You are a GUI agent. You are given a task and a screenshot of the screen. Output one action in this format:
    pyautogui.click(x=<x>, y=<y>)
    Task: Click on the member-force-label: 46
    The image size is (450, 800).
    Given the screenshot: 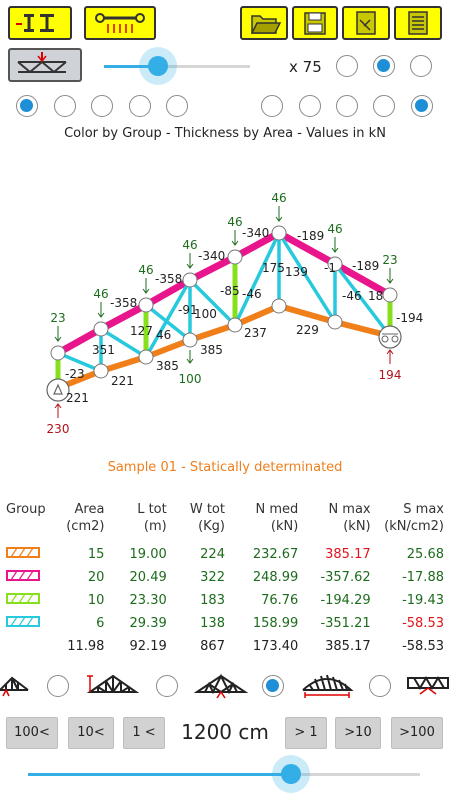 What is the action you would take?
    pyautogui.click(x=163, y=335)
    